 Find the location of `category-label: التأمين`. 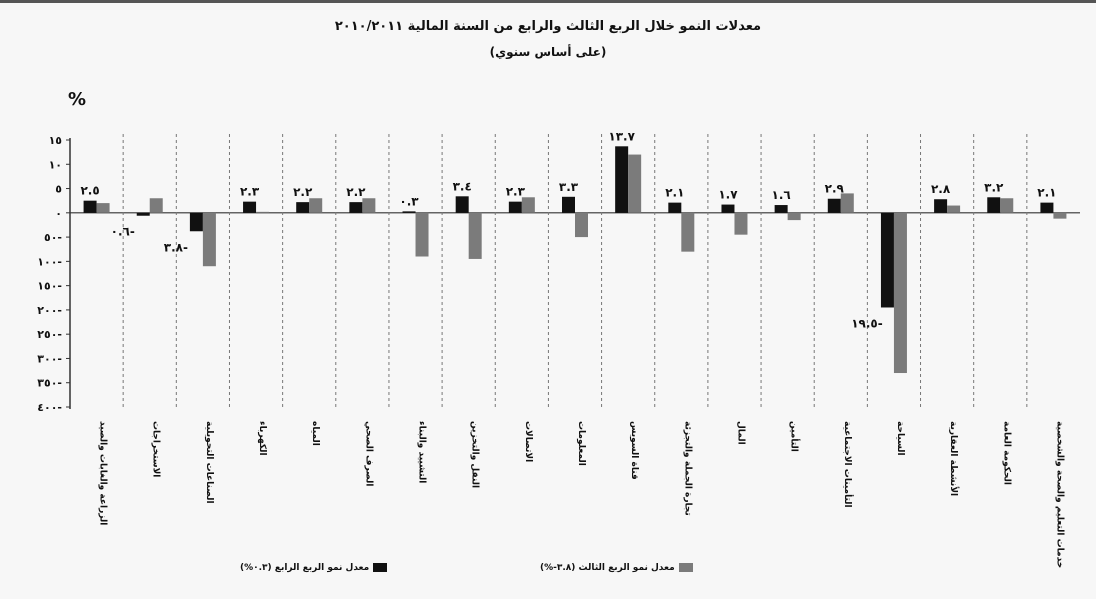

category-label: التأمين is located at coordinates (795, 436).